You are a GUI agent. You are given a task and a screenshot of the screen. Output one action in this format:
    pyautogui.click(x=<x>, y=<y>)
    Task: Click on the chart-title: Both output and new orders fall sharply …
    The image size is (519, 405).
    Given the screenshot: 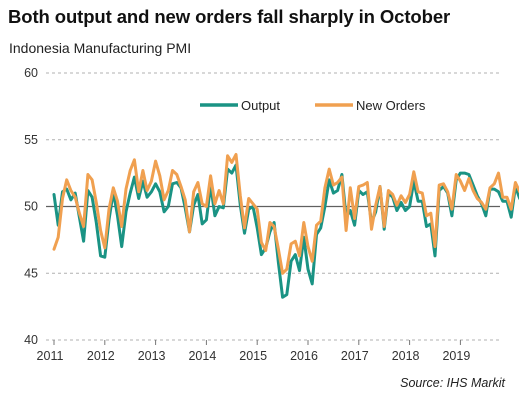 What is the action you would take?
    pyautogui.click(x=229, y=16)
    